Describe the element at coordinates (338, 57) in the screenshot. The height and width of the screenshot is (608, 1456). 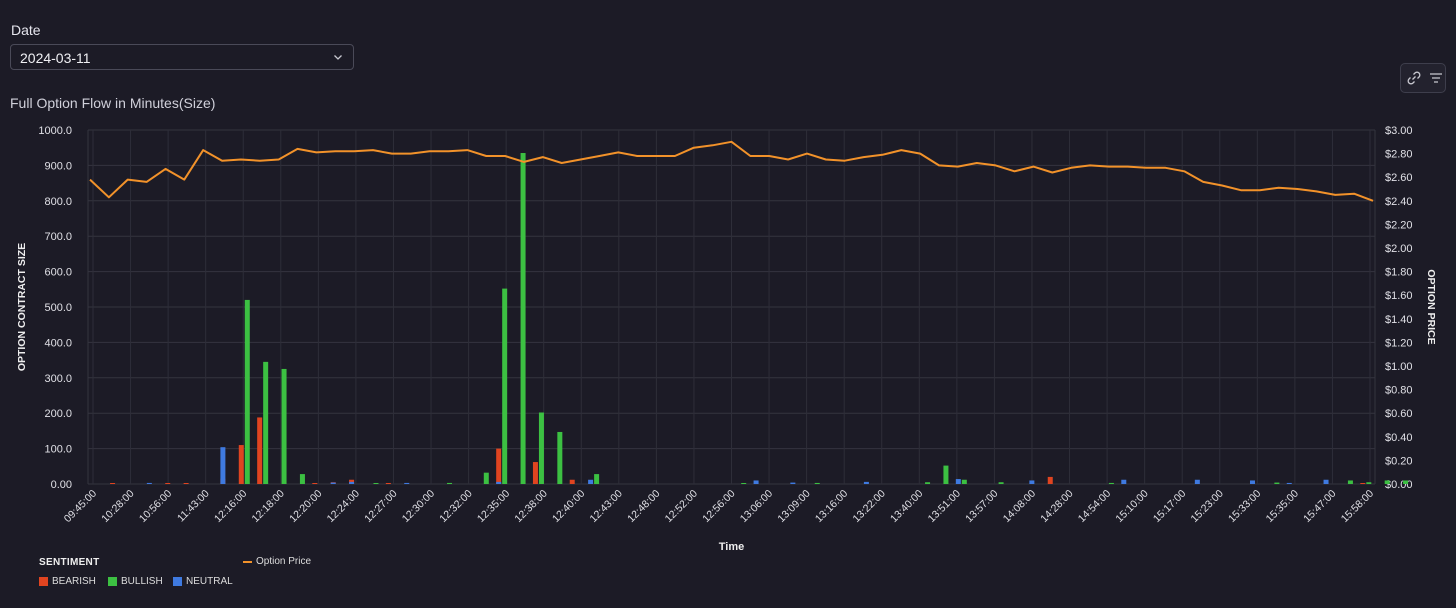
I see `chevron-down-icon` at that location.